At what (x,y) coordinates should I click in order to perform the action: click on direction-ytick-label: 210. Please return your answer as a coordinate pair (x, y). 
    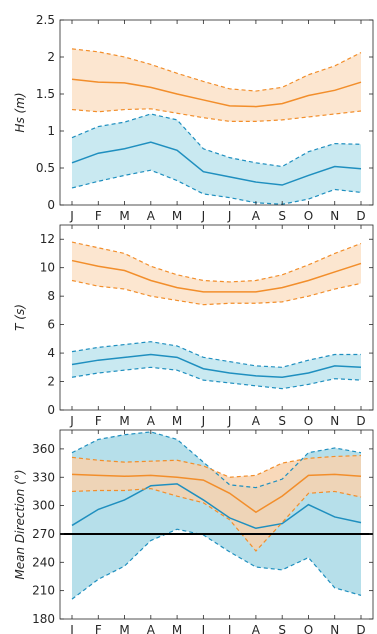
    Looking at the image, I should click on (43, 591).